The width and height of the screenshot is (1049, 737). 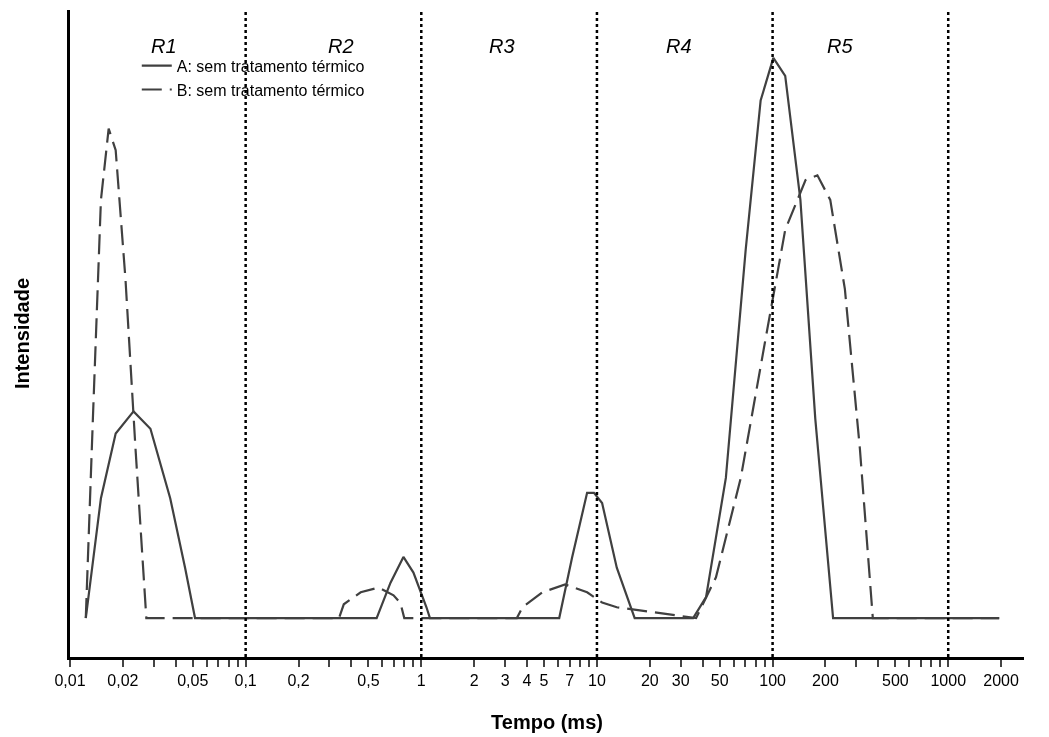 I want to click on x-tick-label: 1, so click(x=421, y=680).